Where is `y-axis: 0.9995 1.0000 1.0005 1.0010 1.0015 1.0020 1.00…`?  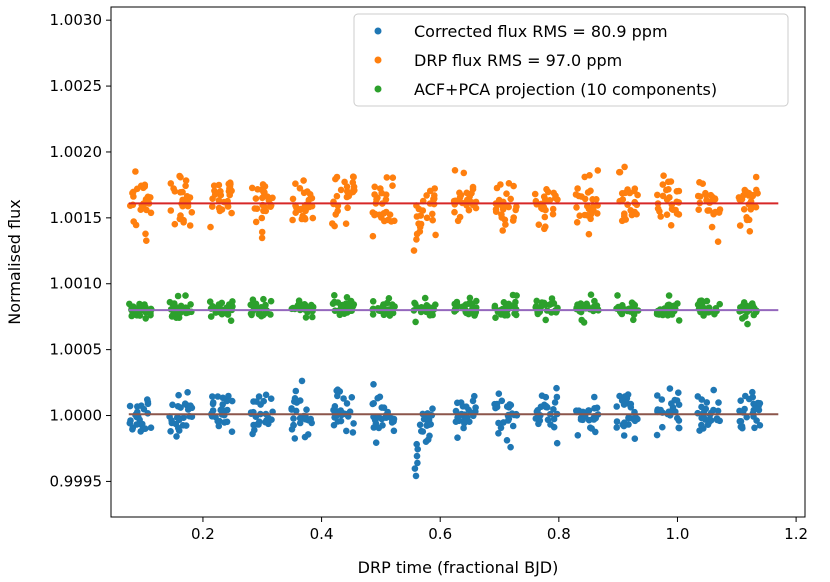 y-axis: 0.9995 1.0000 1.0005 1.0010 1.0015 1.0020 1.00… is located at coordinates (80, 250).